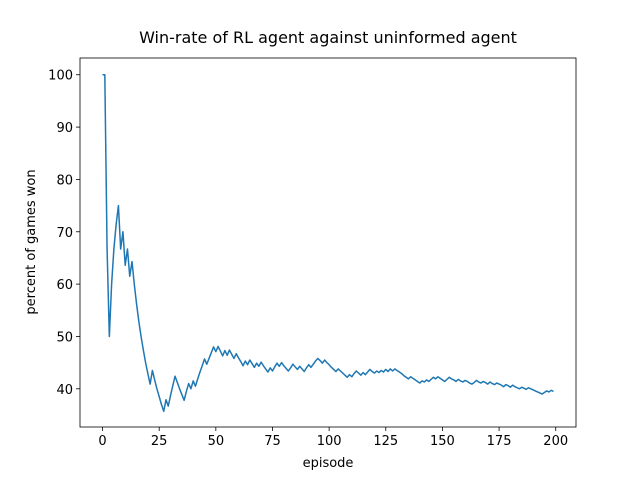  I want to click on x-tick-label: 175, so click(499, 441).